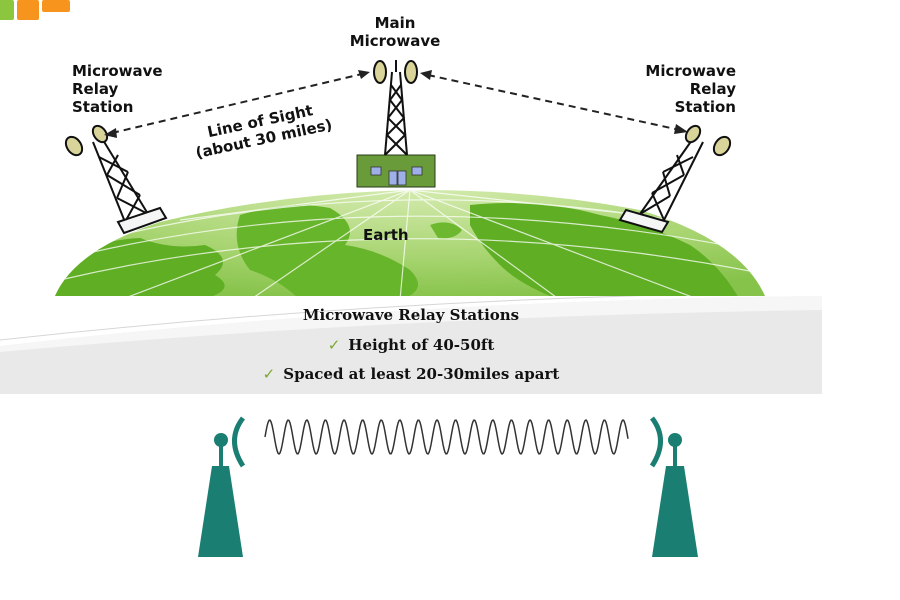 This screenshot has height=600, width=900. Describe the element at coordinates (705, 107) in the screenshot. I see `label-relay-right-line3: Station` at that location.